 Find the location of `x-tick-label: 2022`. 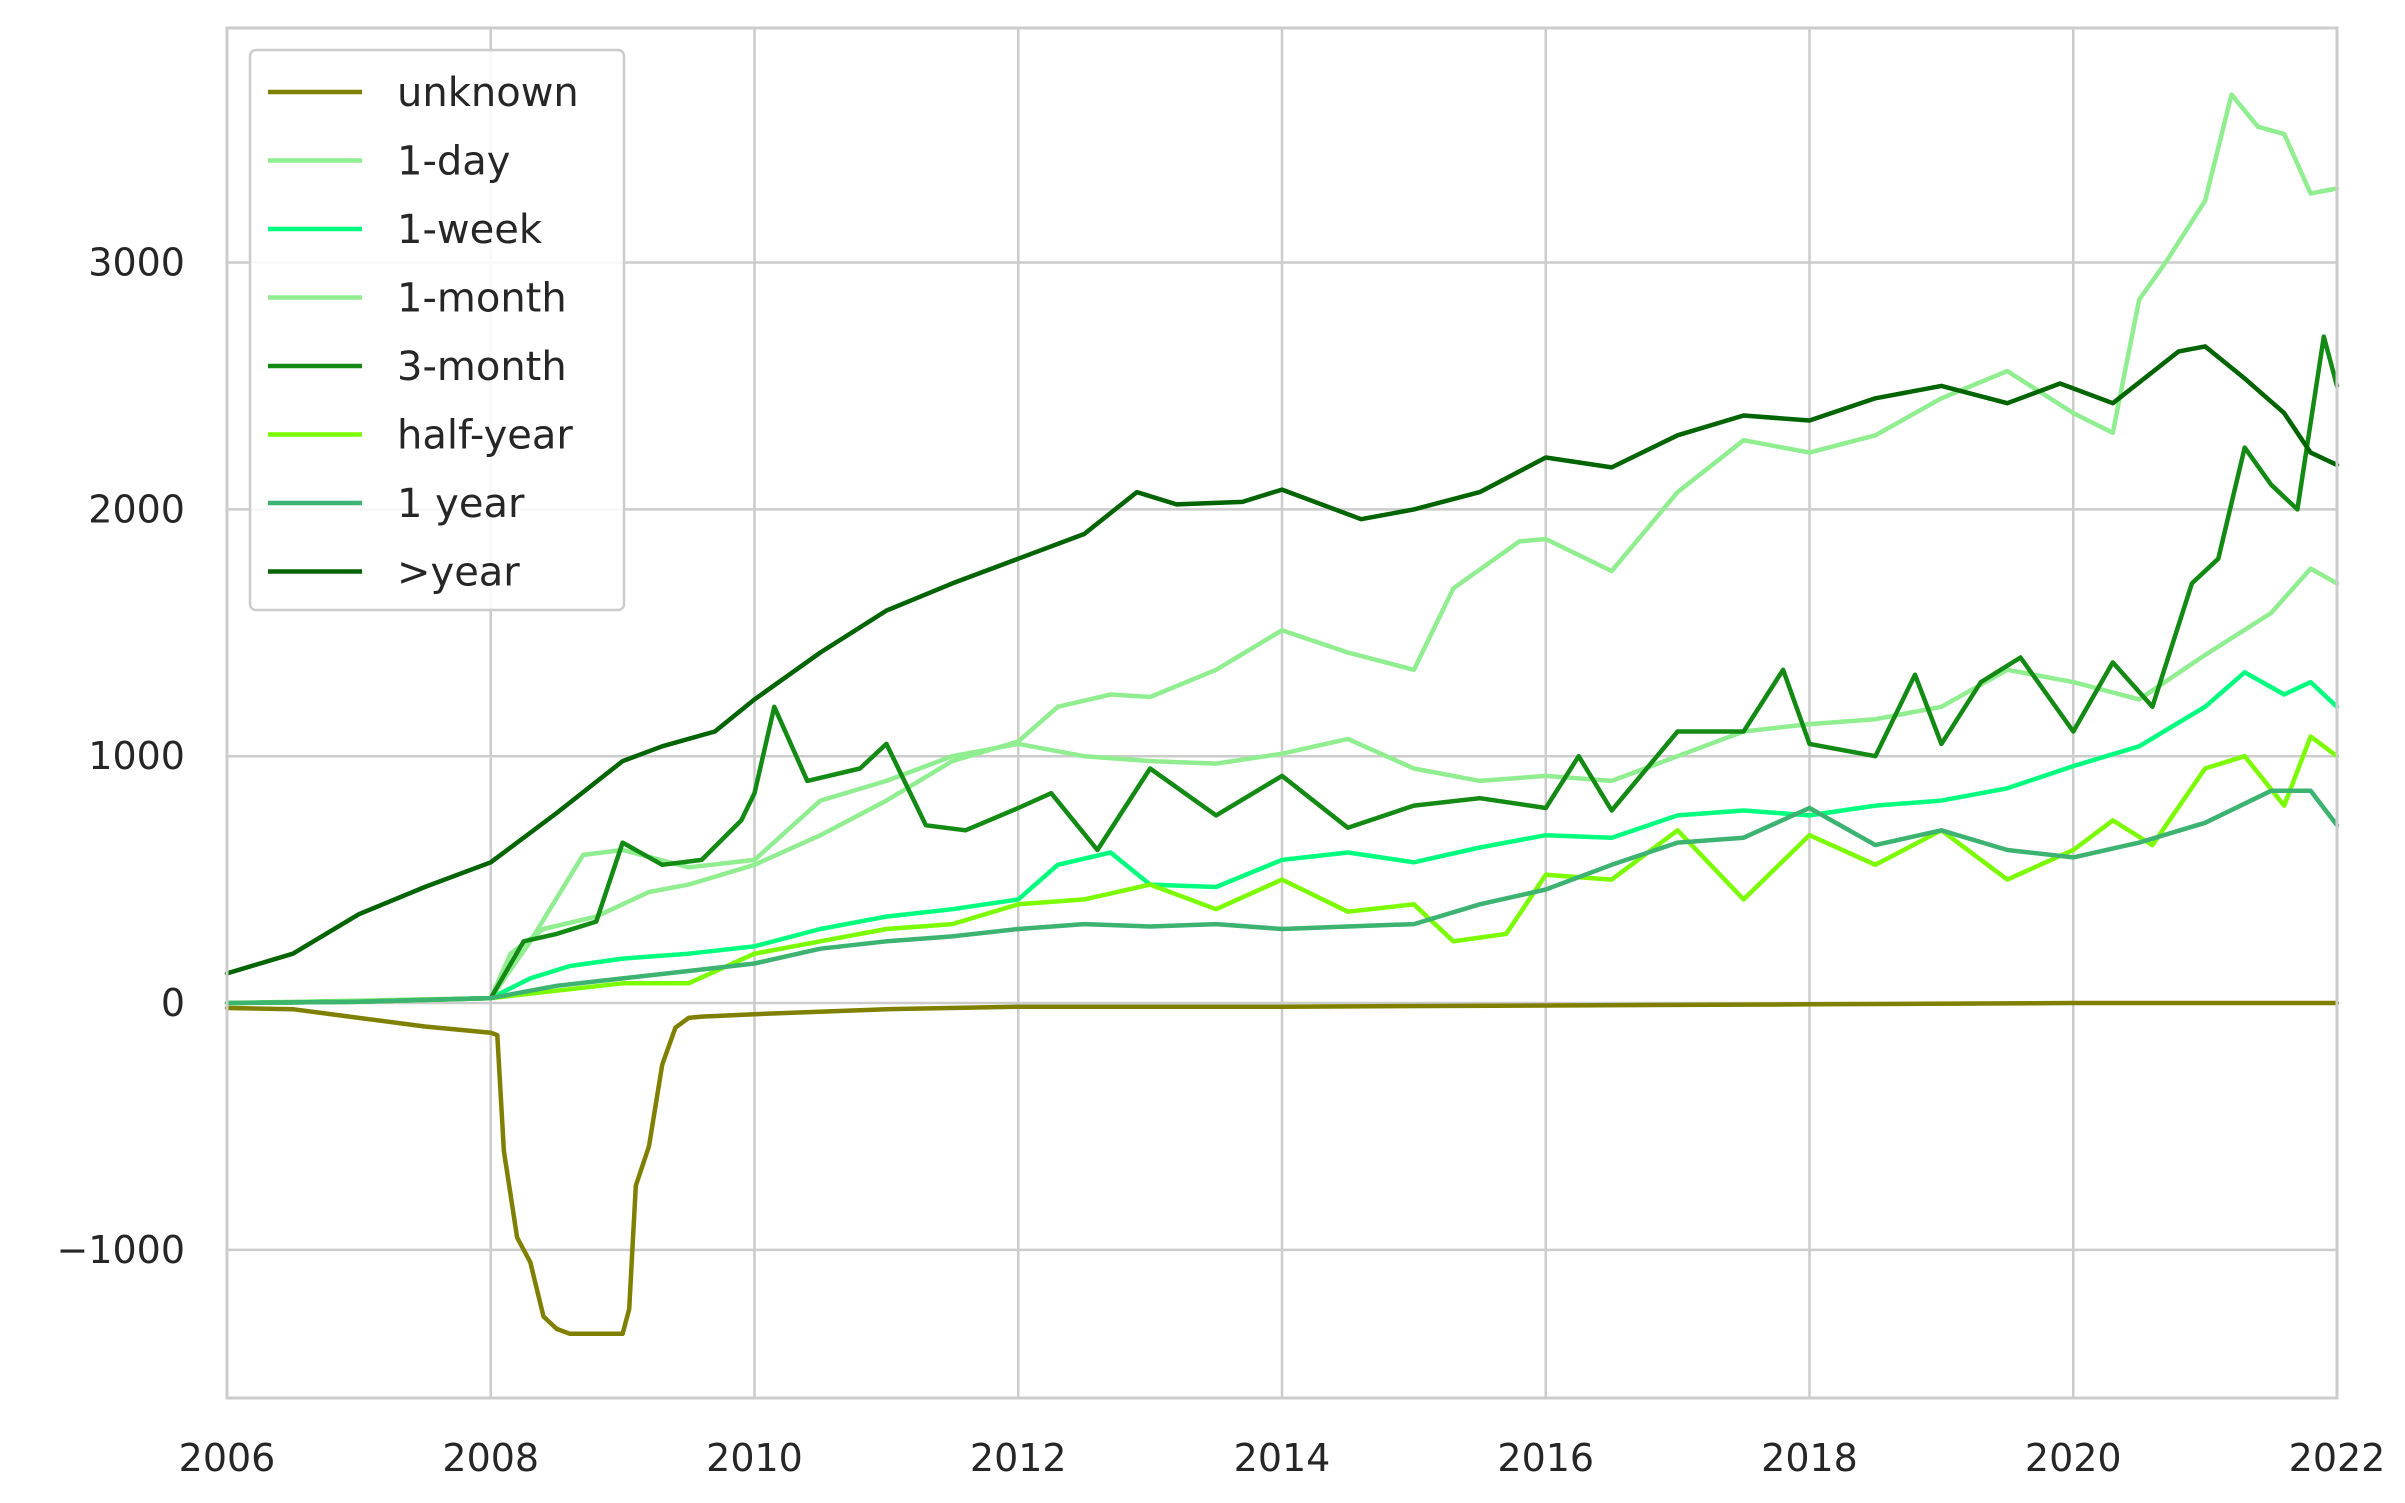

x-tick-label: 2022 is located at coordinates (2337, 1458).